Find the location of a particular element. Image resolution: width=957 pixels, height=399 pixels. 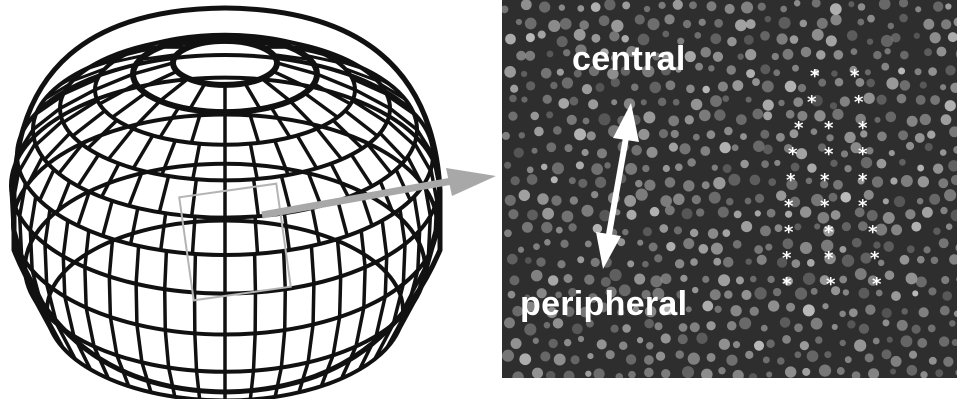

selection-box is located at coordinates (235, 242).